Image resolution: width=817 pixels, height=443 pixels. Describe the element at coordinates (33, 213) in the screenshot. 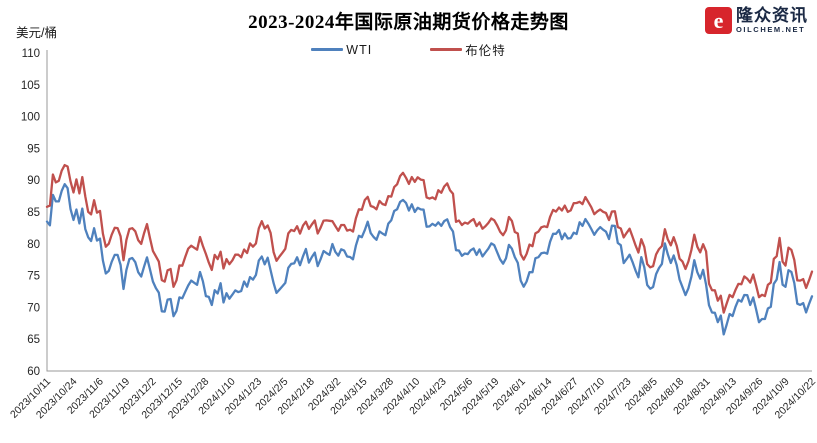

I see `y-tick-label: 85` at that location.